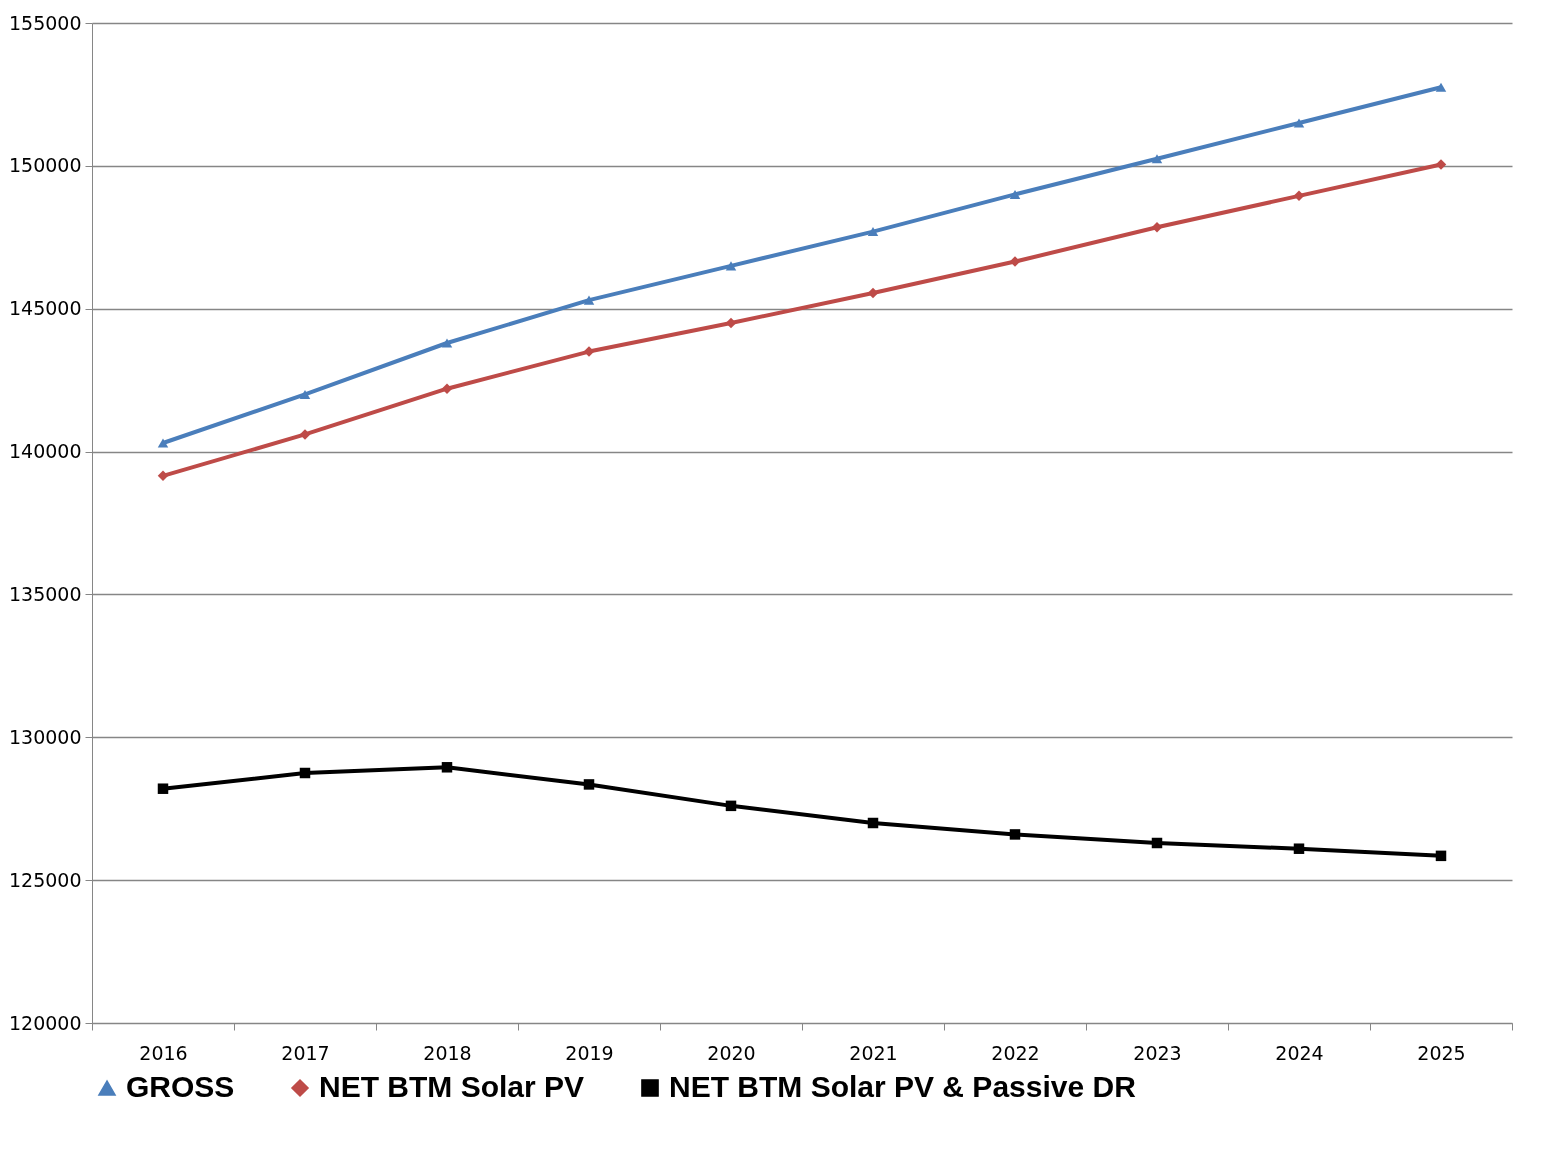  Describe the element at coordinates (731, 1052) in the screenshot. I see `x-tick-label: 2020` at that location.